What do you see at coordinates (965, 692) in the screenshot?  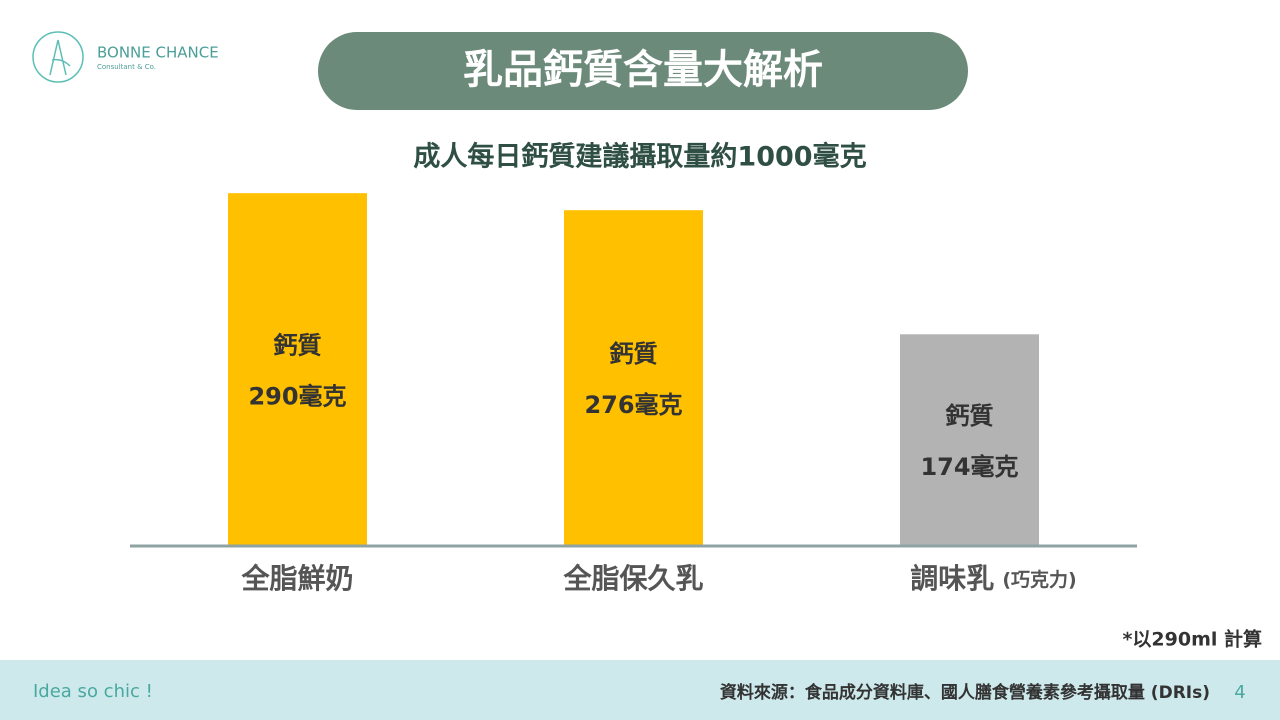 I see `footer-source: 資料來源：食品成分資料庫、國人膳食營養素參考攝取量 (DRIs)` at bounding box center [965, 692].